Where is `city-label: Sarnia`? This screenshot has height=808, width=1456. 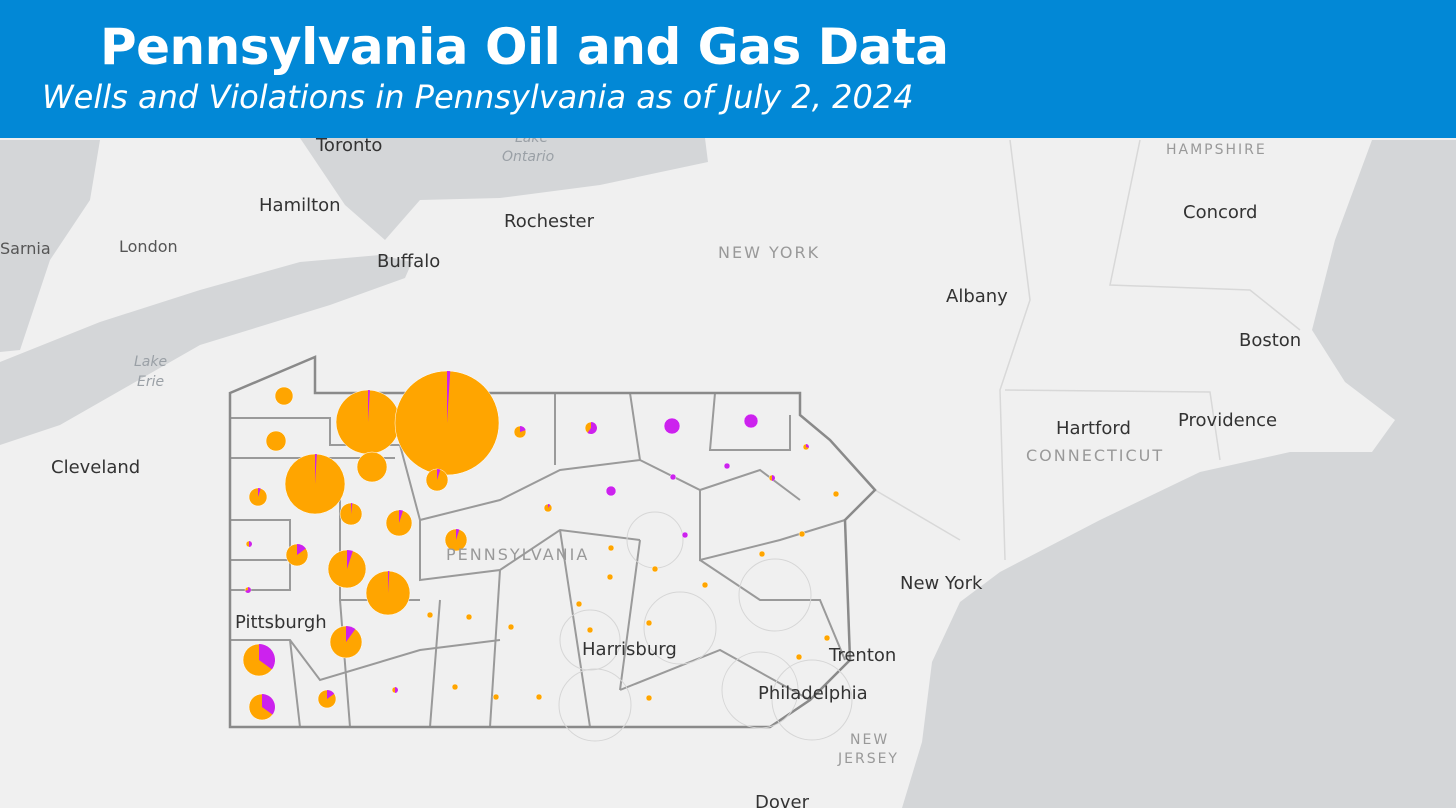 city-label: Sarnia is located at coordinates (25, 248).